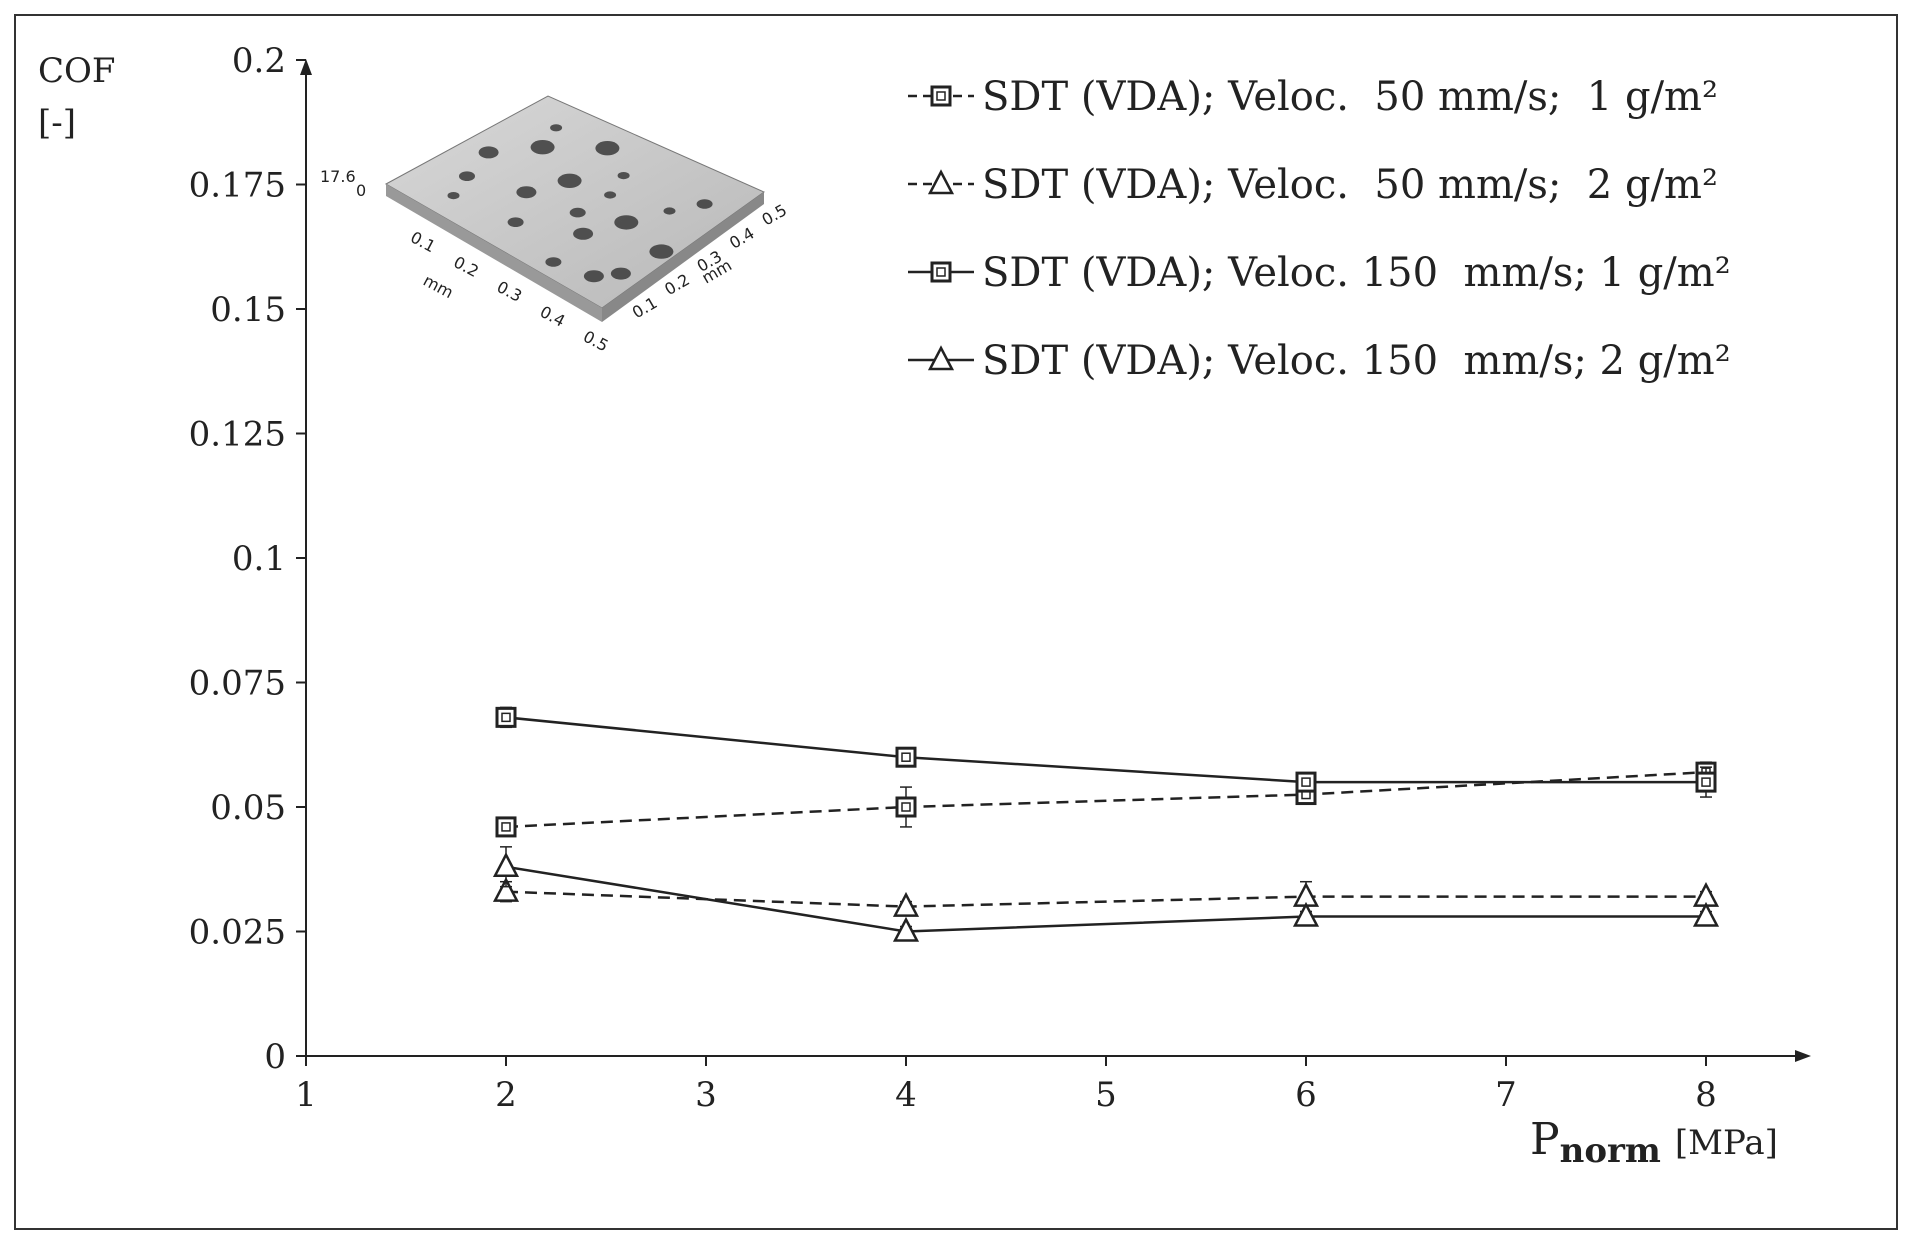 The image size is (1916, 1246). What do you see at coordinates (237, 933) in the screenshot?
I see `y-tick-label: 0.025` at bounding box center [237, 933].